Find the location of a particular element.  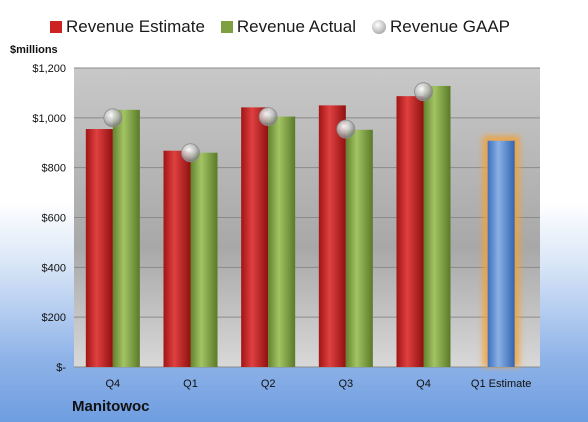

y-axis-unit-label: $millions is located at coordinates (34, 50).